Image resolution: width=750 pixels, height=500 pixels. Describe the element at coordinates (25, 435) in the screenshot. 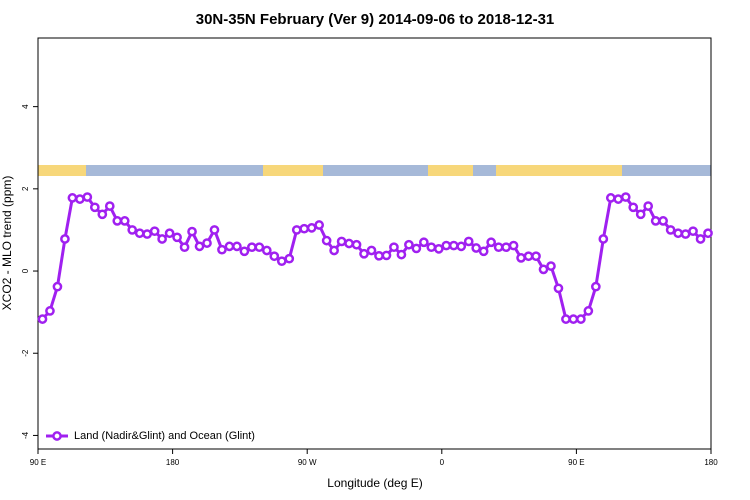

I see `y-tick-label: -4` at that location.